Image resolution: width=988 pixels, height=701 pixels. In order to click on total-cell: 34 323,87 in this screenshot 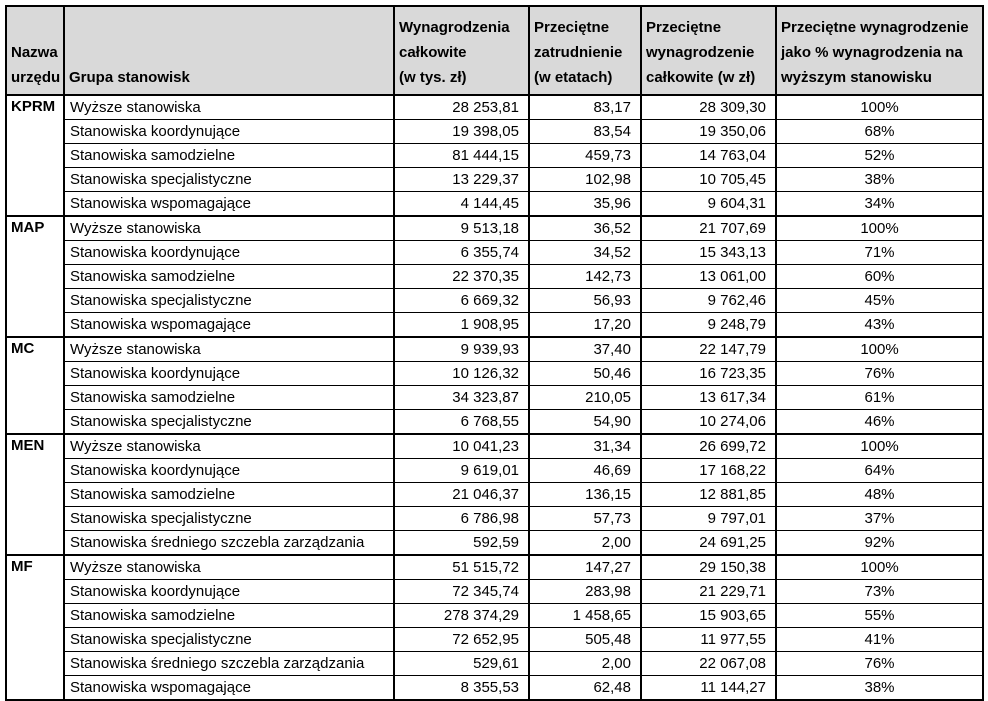, I will do `click(461, 397)`.